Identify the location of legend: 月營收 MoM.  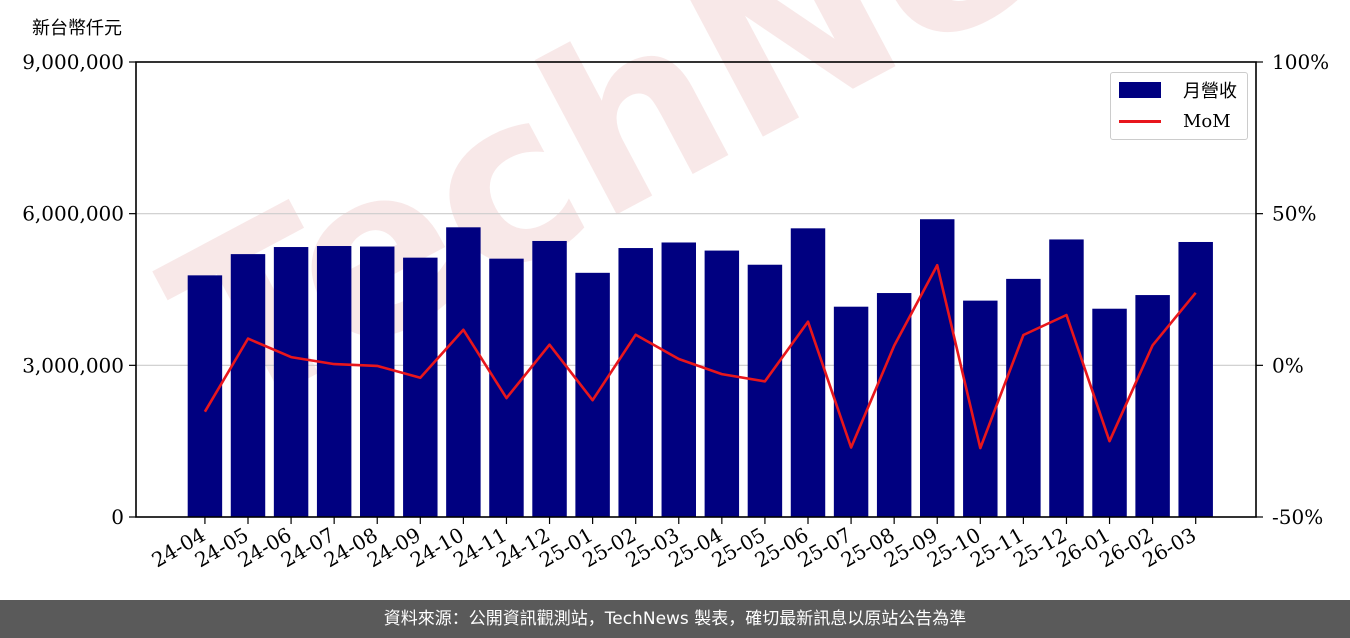
(1179, 106).